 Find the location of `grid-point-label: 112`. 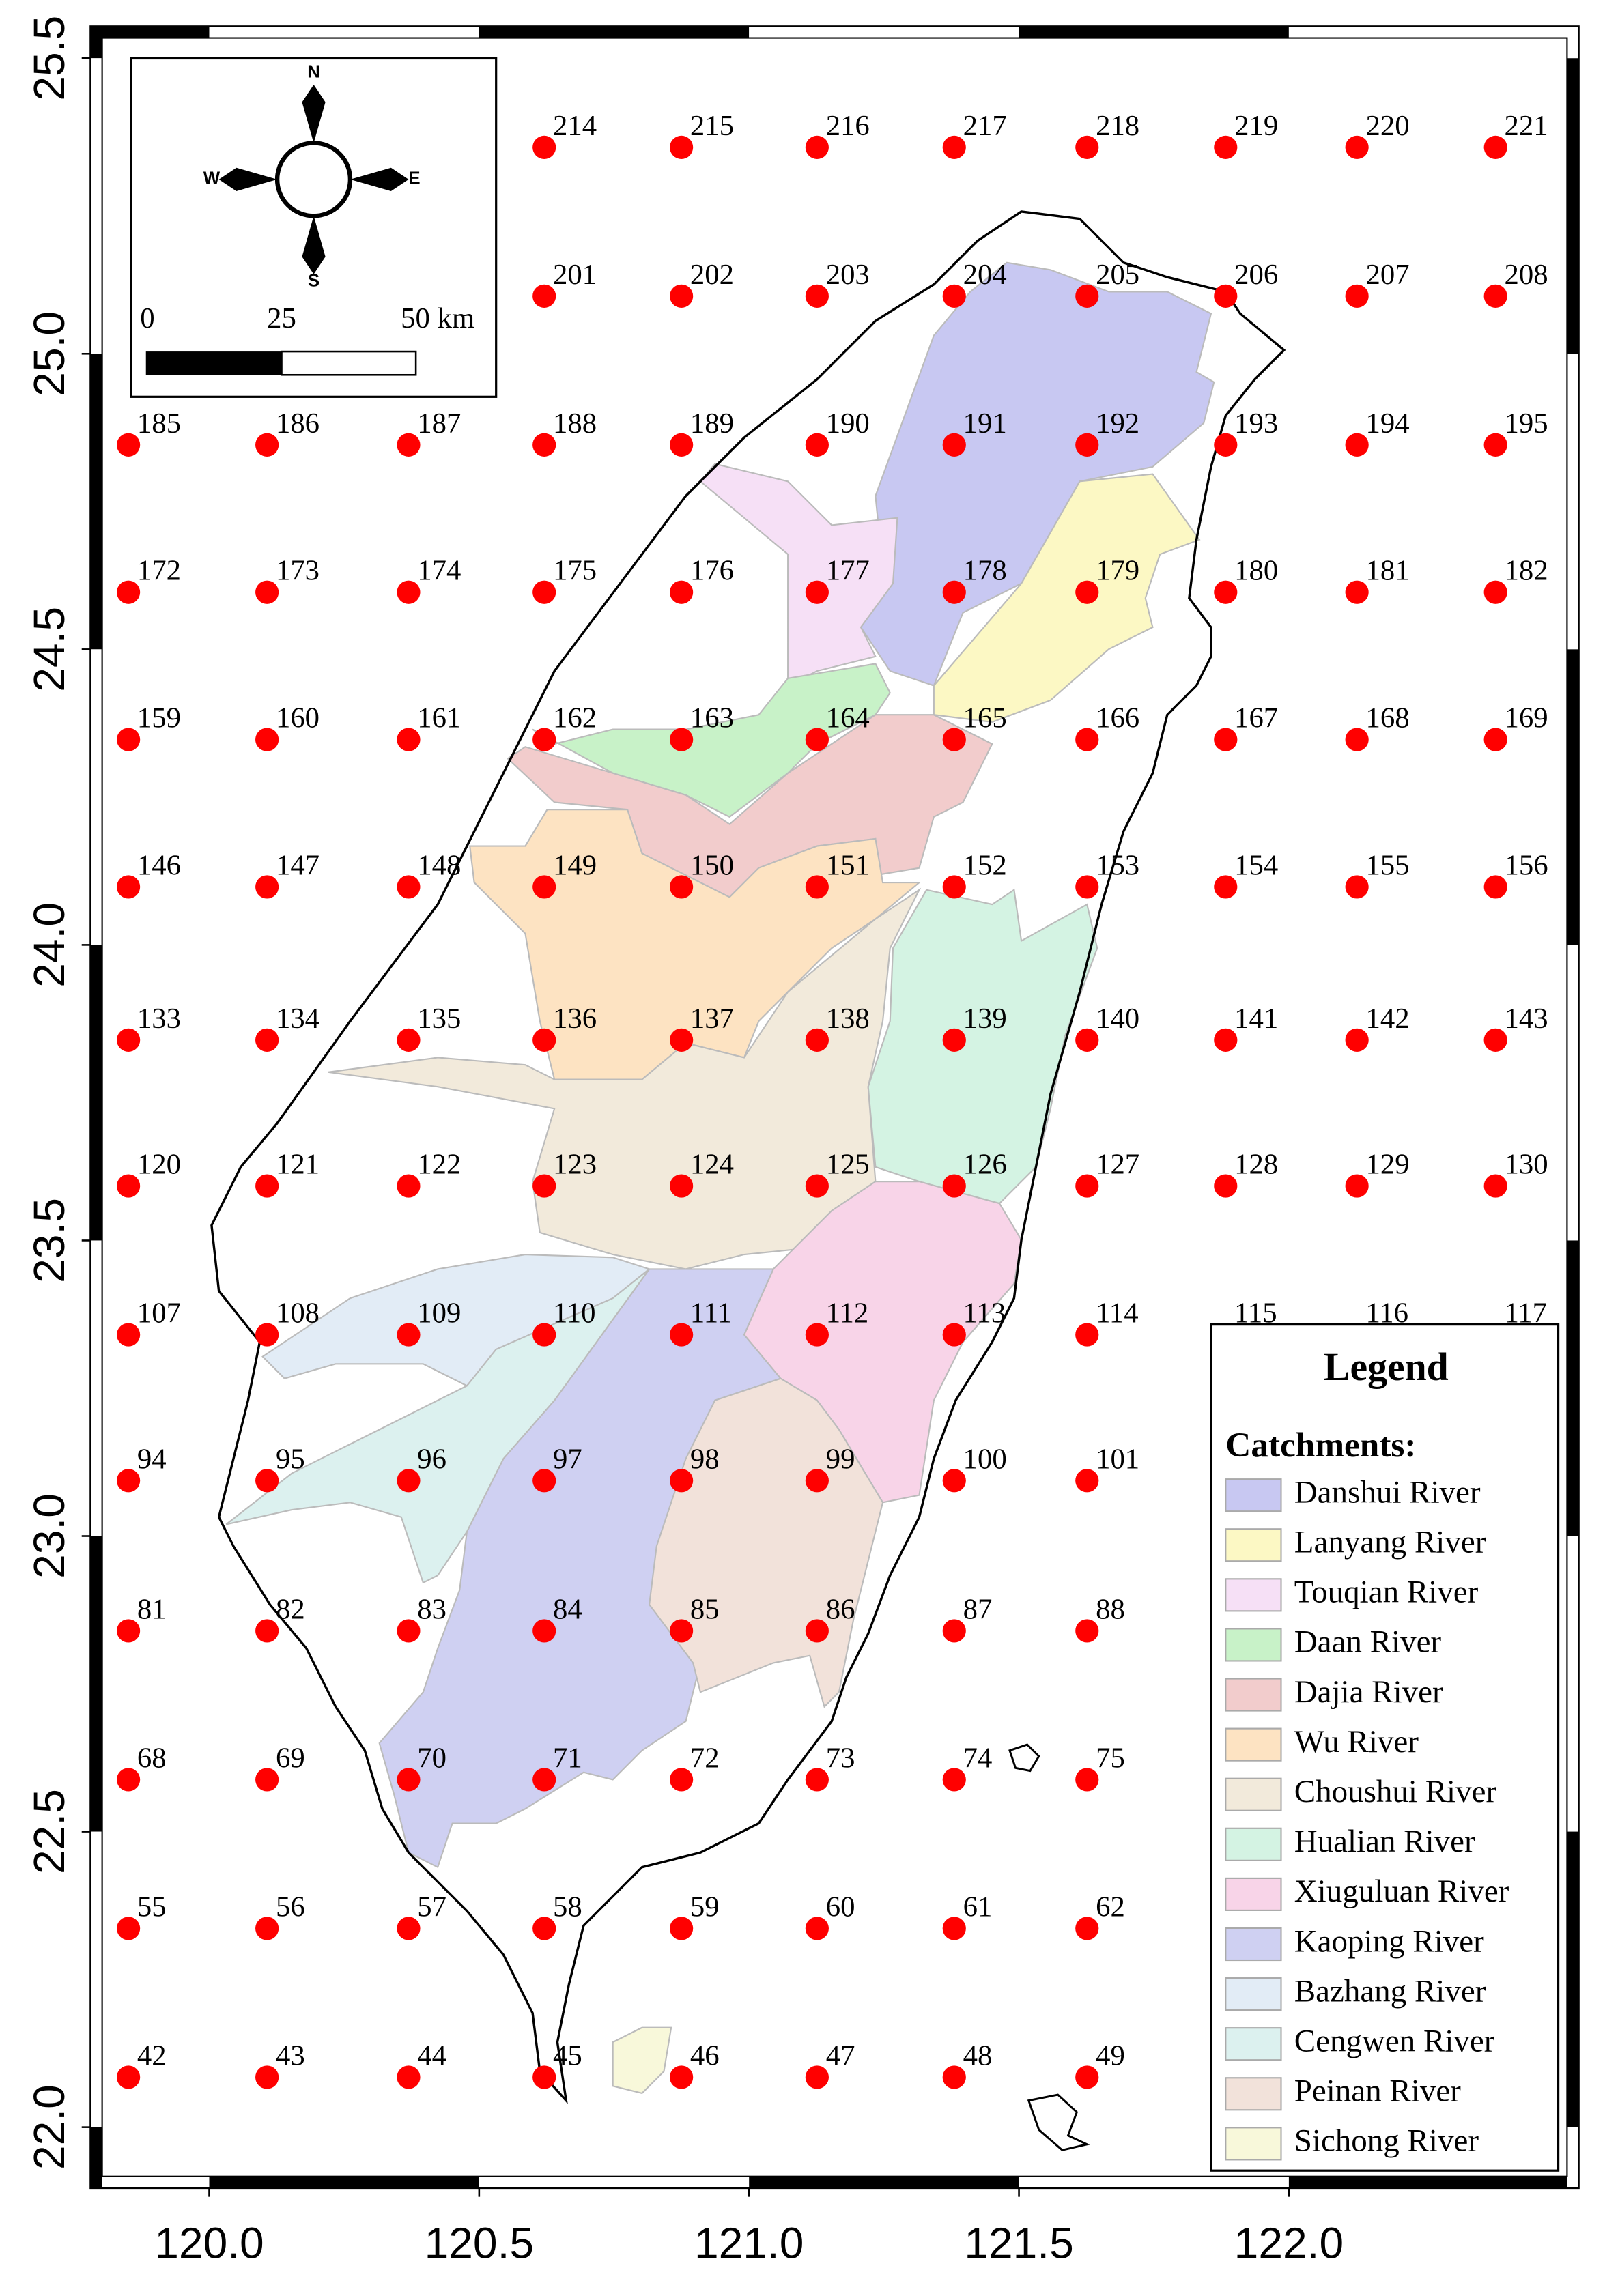

grid-point-label: 112 is located at coordinates (848, 1313).